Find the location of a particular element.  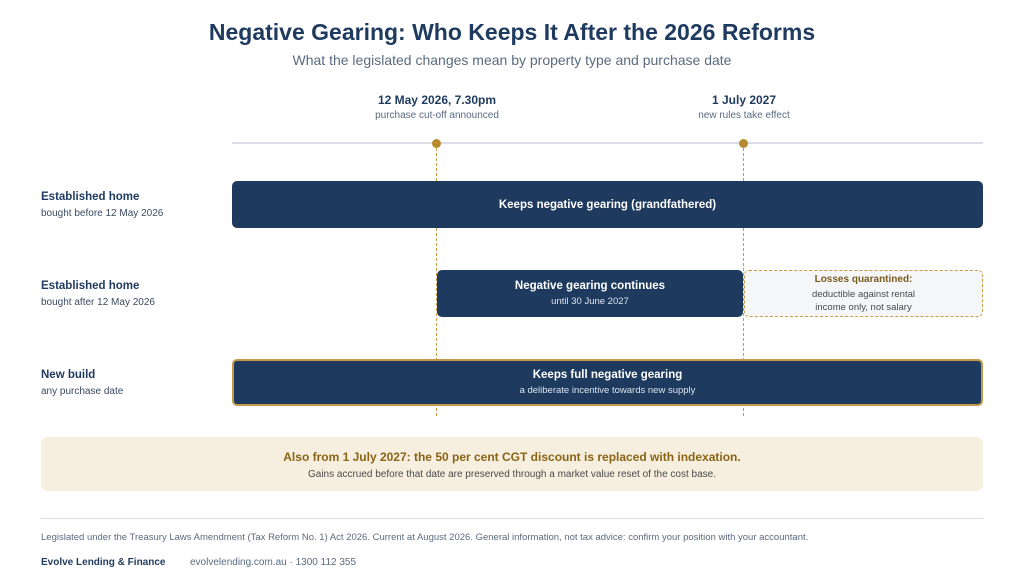

effective-guide-line is located at coordinates (743, 282).